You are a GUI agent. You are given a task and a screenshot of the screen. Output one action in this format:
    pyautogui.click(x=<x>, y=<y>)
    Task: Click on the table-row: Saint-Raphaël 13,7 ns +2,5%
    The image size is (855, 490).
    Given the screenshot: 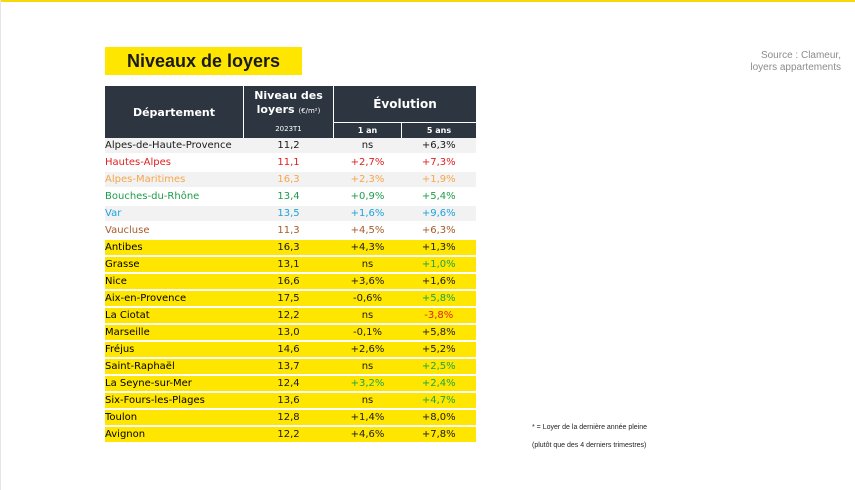 What is the action you would take?
    pyautogui.click(x=290, y=367)
    